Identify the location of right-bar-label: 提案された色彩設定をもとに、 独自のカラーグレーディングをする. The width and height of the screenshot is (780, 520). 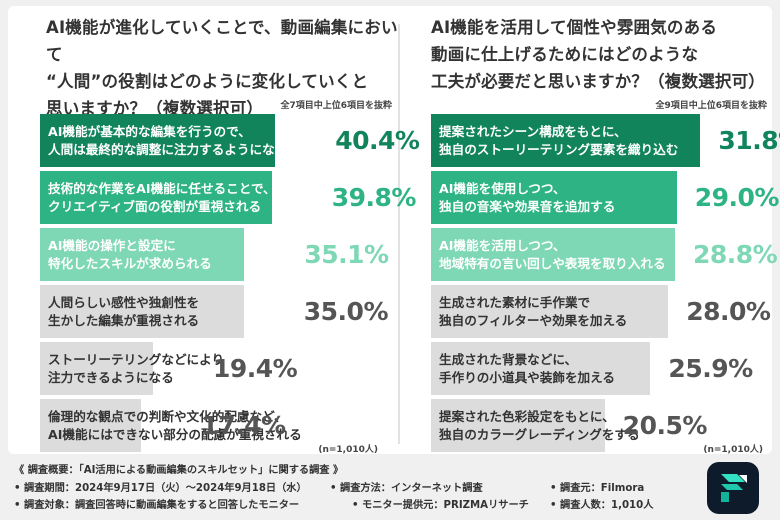
(539, 425).